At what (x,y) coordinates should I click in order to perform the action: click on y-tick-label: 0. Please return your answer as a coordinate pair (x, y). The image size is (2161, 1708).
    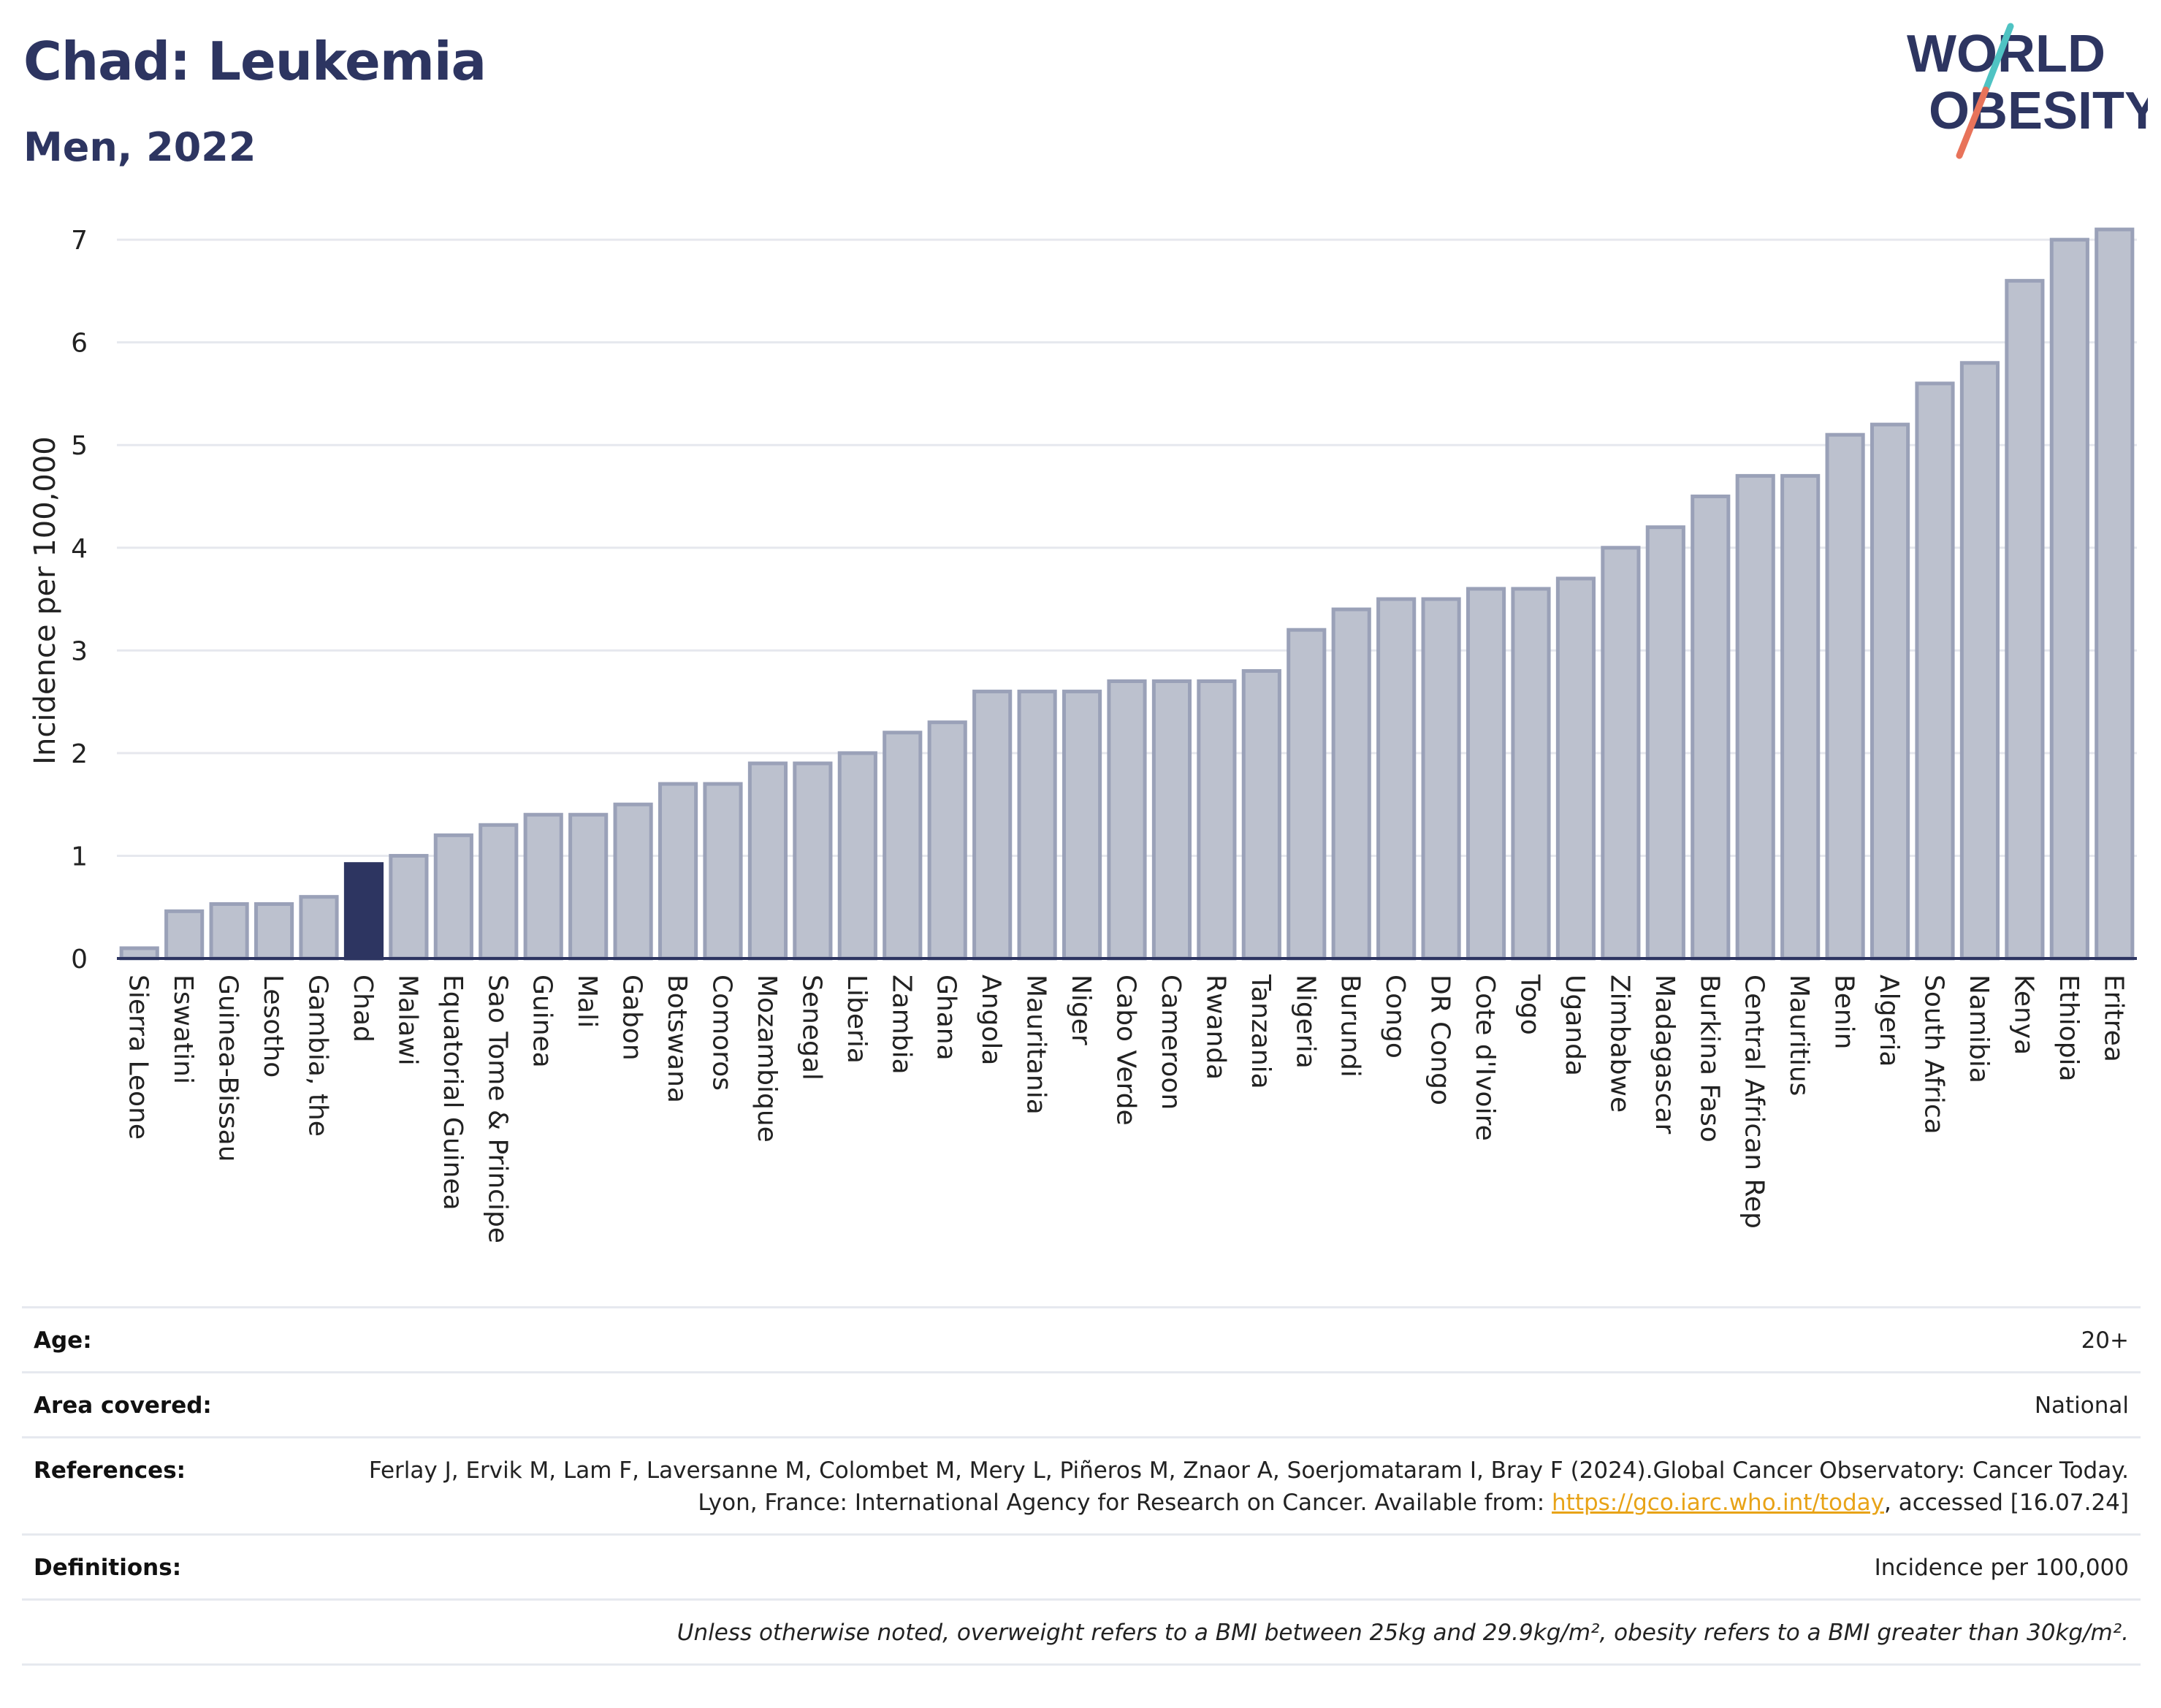
    Looking at the image, I should click on (79, 960).